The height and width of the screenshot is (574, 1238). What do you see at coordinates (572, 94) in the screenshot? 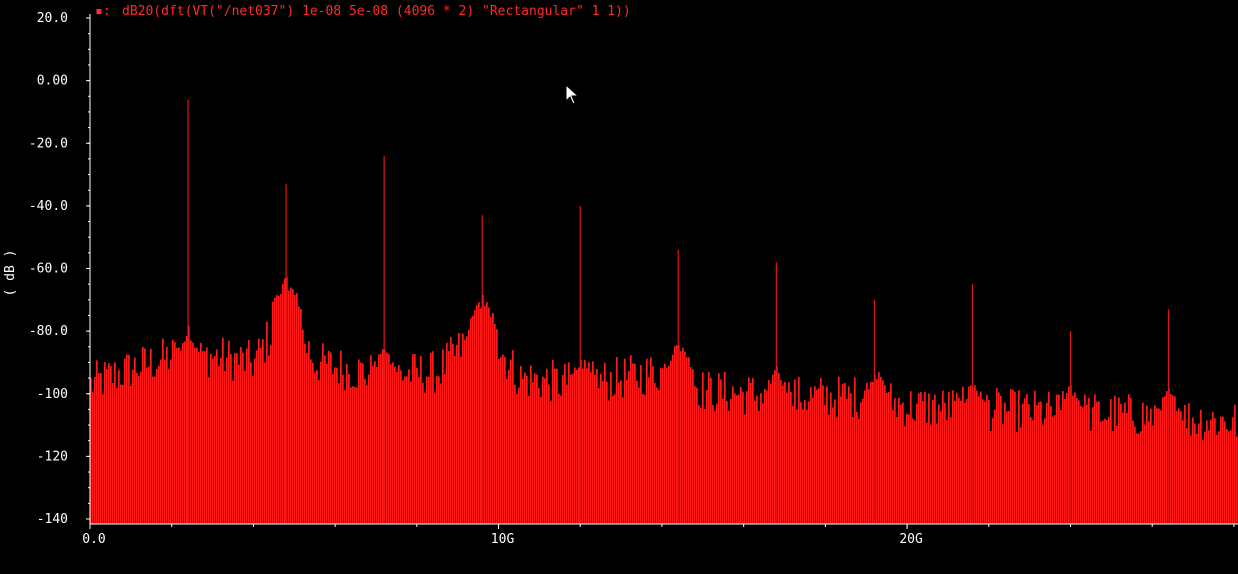
I see `mouse-cursor-icon` at bounding box center [572, 94].